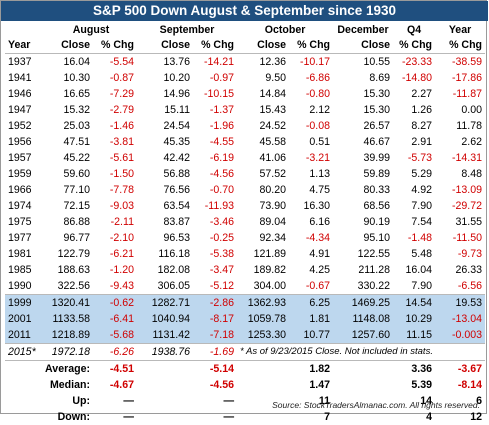 The height and width of the screenshot is (425, 489). What do you see at coordinates (73, 417) in the screenshot?
I see `stats-label: Down:` at bounding box center [73, 417].